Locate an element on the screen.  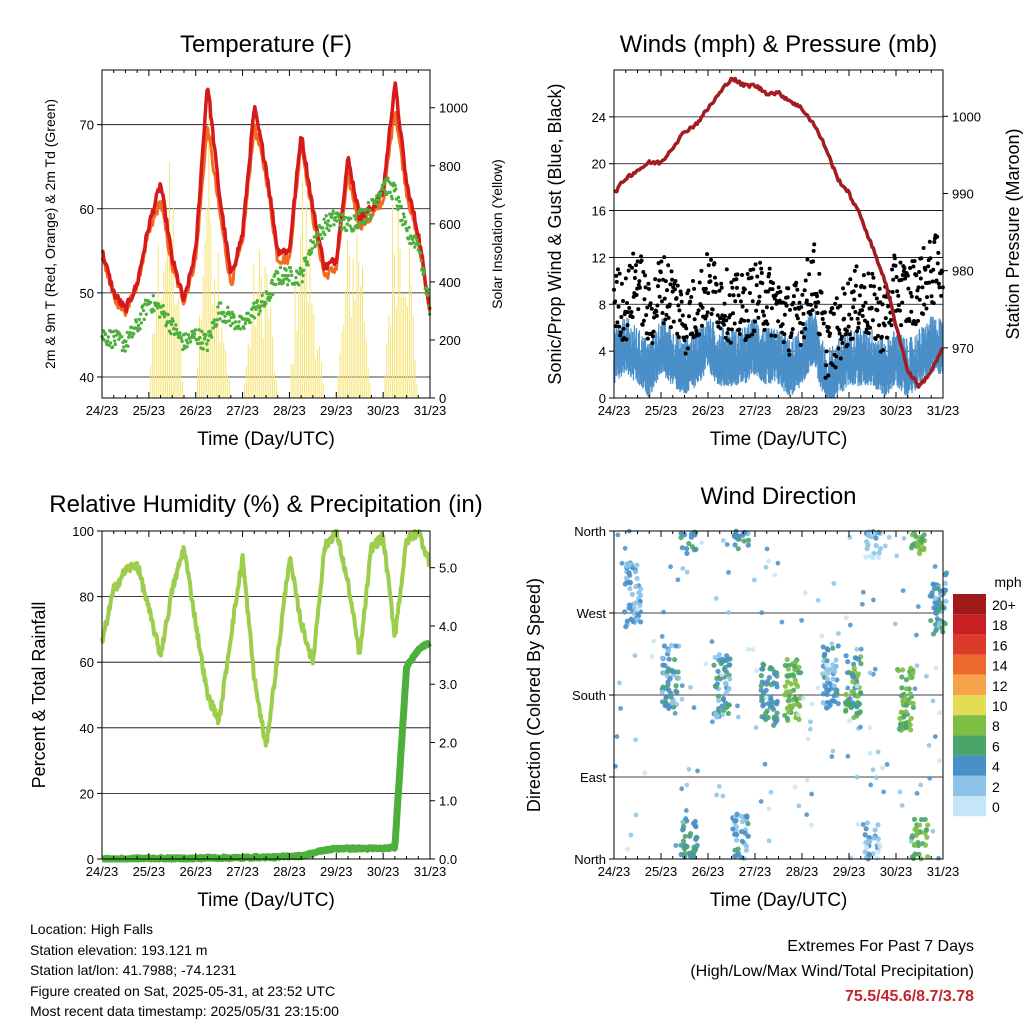
legend-label: 18 is located at coordinates (1000, 625).